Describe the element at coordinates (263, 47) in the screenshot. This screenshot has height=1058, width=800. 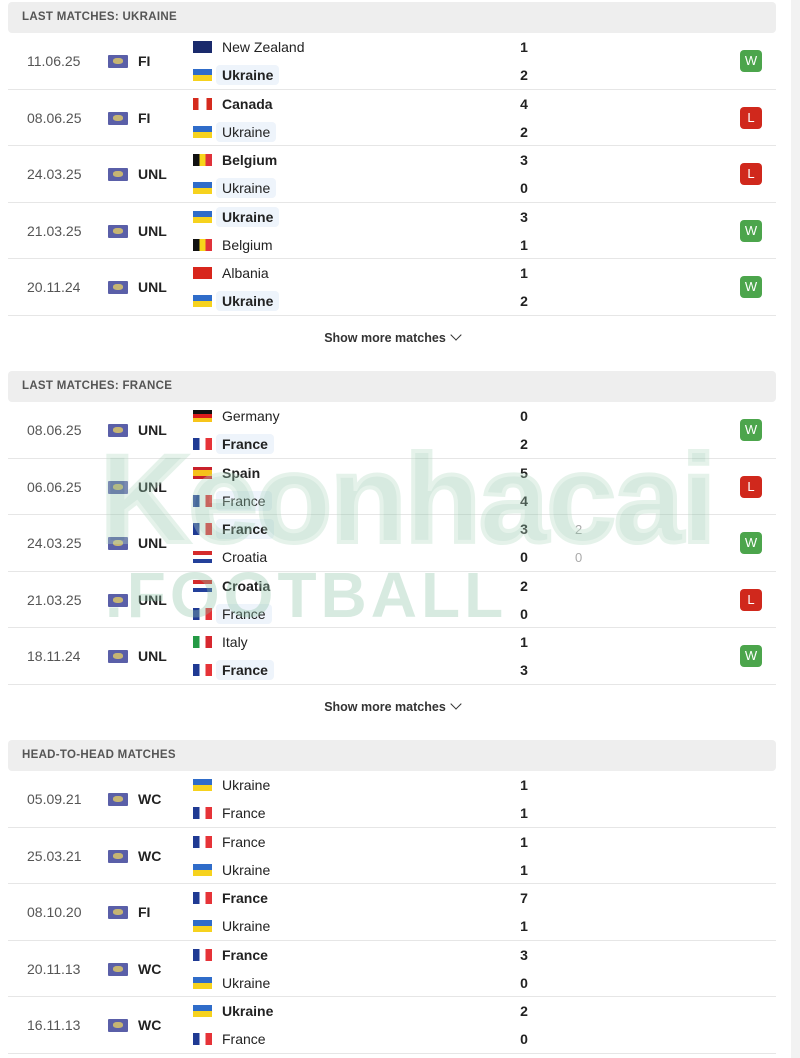
I see `team-name: New Zealand` at that location.